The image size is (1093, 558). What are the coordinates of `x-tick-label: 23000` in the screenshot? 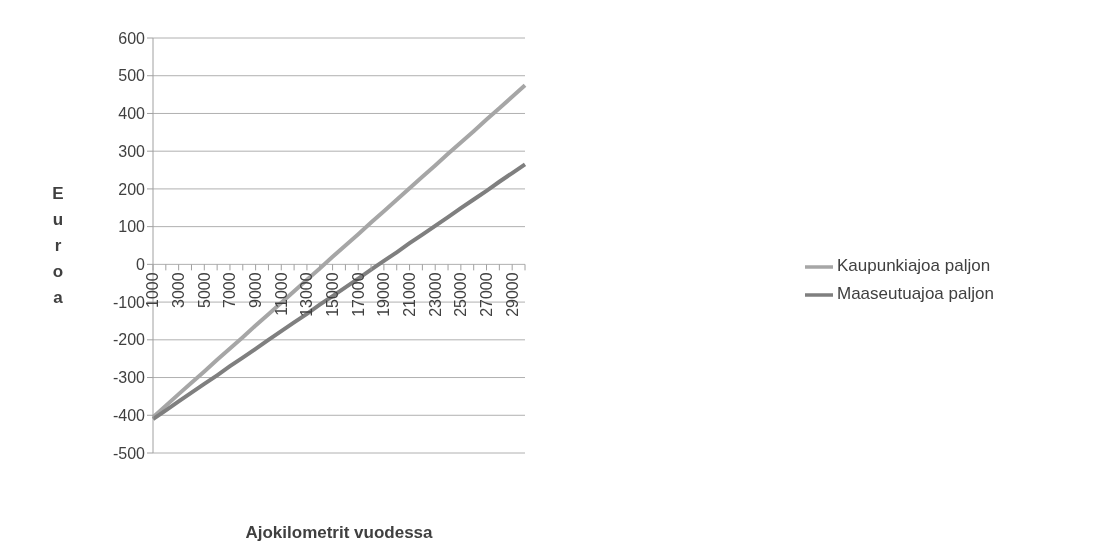 It's located at (435, 294).